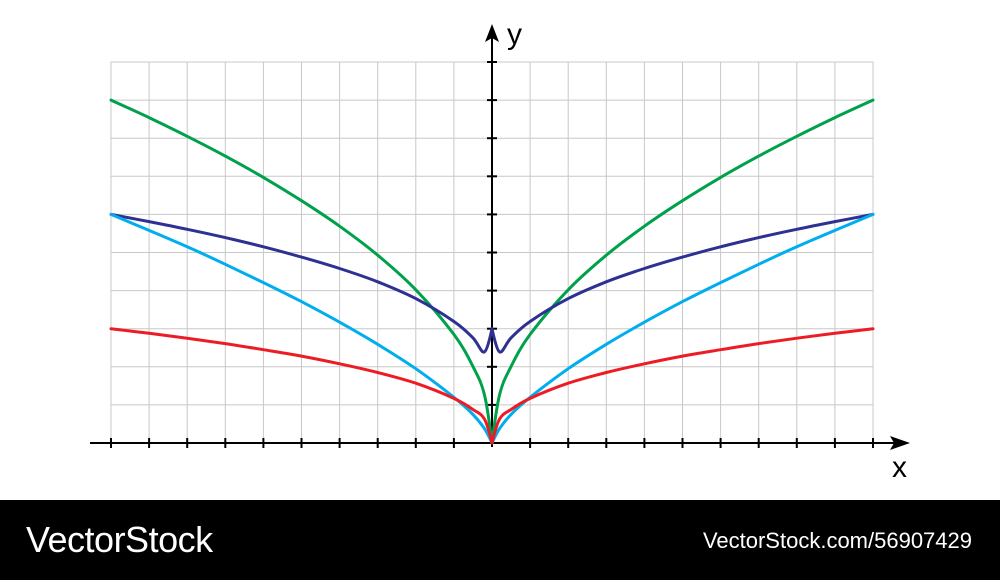 The width and height of the screenshot is (1000, 580). What do you see at coordinates (899, 467) in the screenshot?
I see `x-axis-label: x` at bounding box center [899, 467].